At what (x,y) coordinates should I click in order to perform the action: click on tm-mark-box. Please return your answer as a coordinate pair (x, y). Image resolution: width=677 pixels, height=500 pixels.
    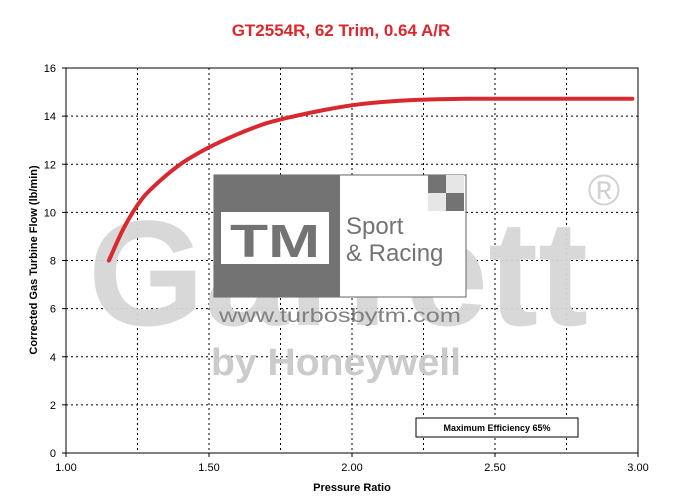
    Looking at the image, I should click on (275, 238).